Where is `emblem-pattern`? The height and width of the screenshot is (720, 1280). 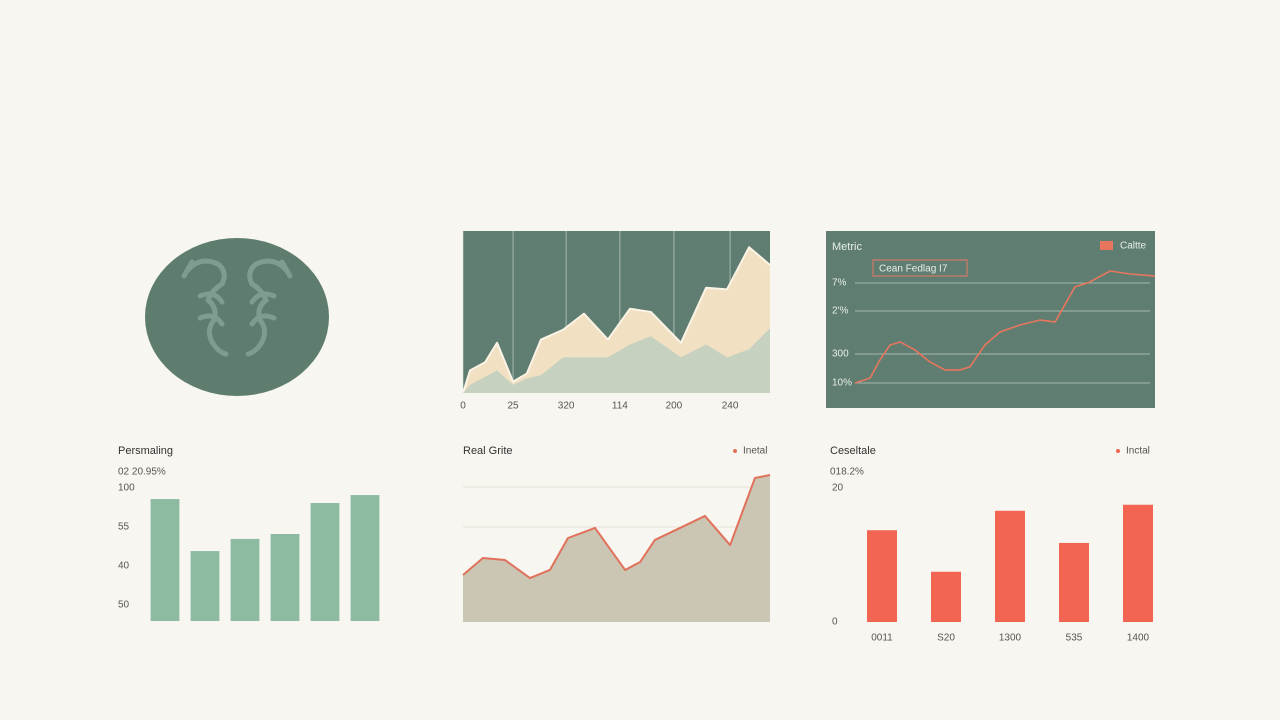 emblem-pattern is located at coordinates (237, 307).